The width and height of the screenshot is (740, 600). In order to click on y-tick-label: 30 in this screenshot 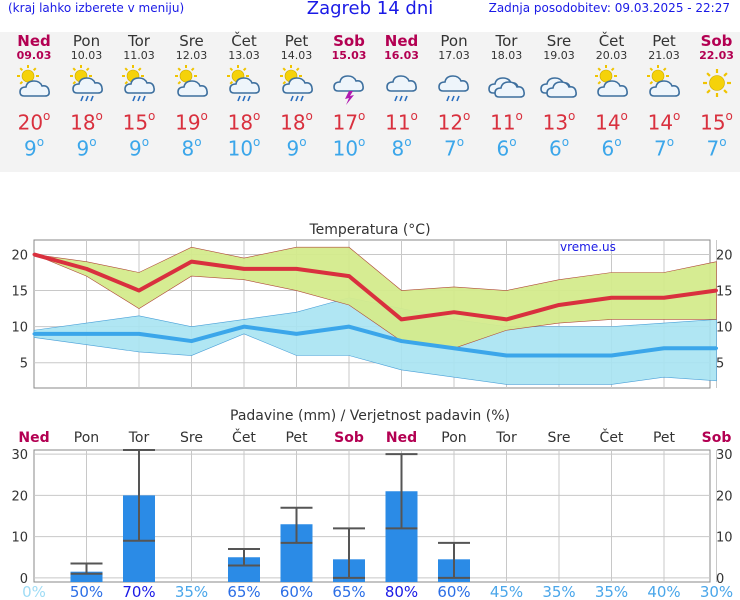, I will do `click(19, 455)`.